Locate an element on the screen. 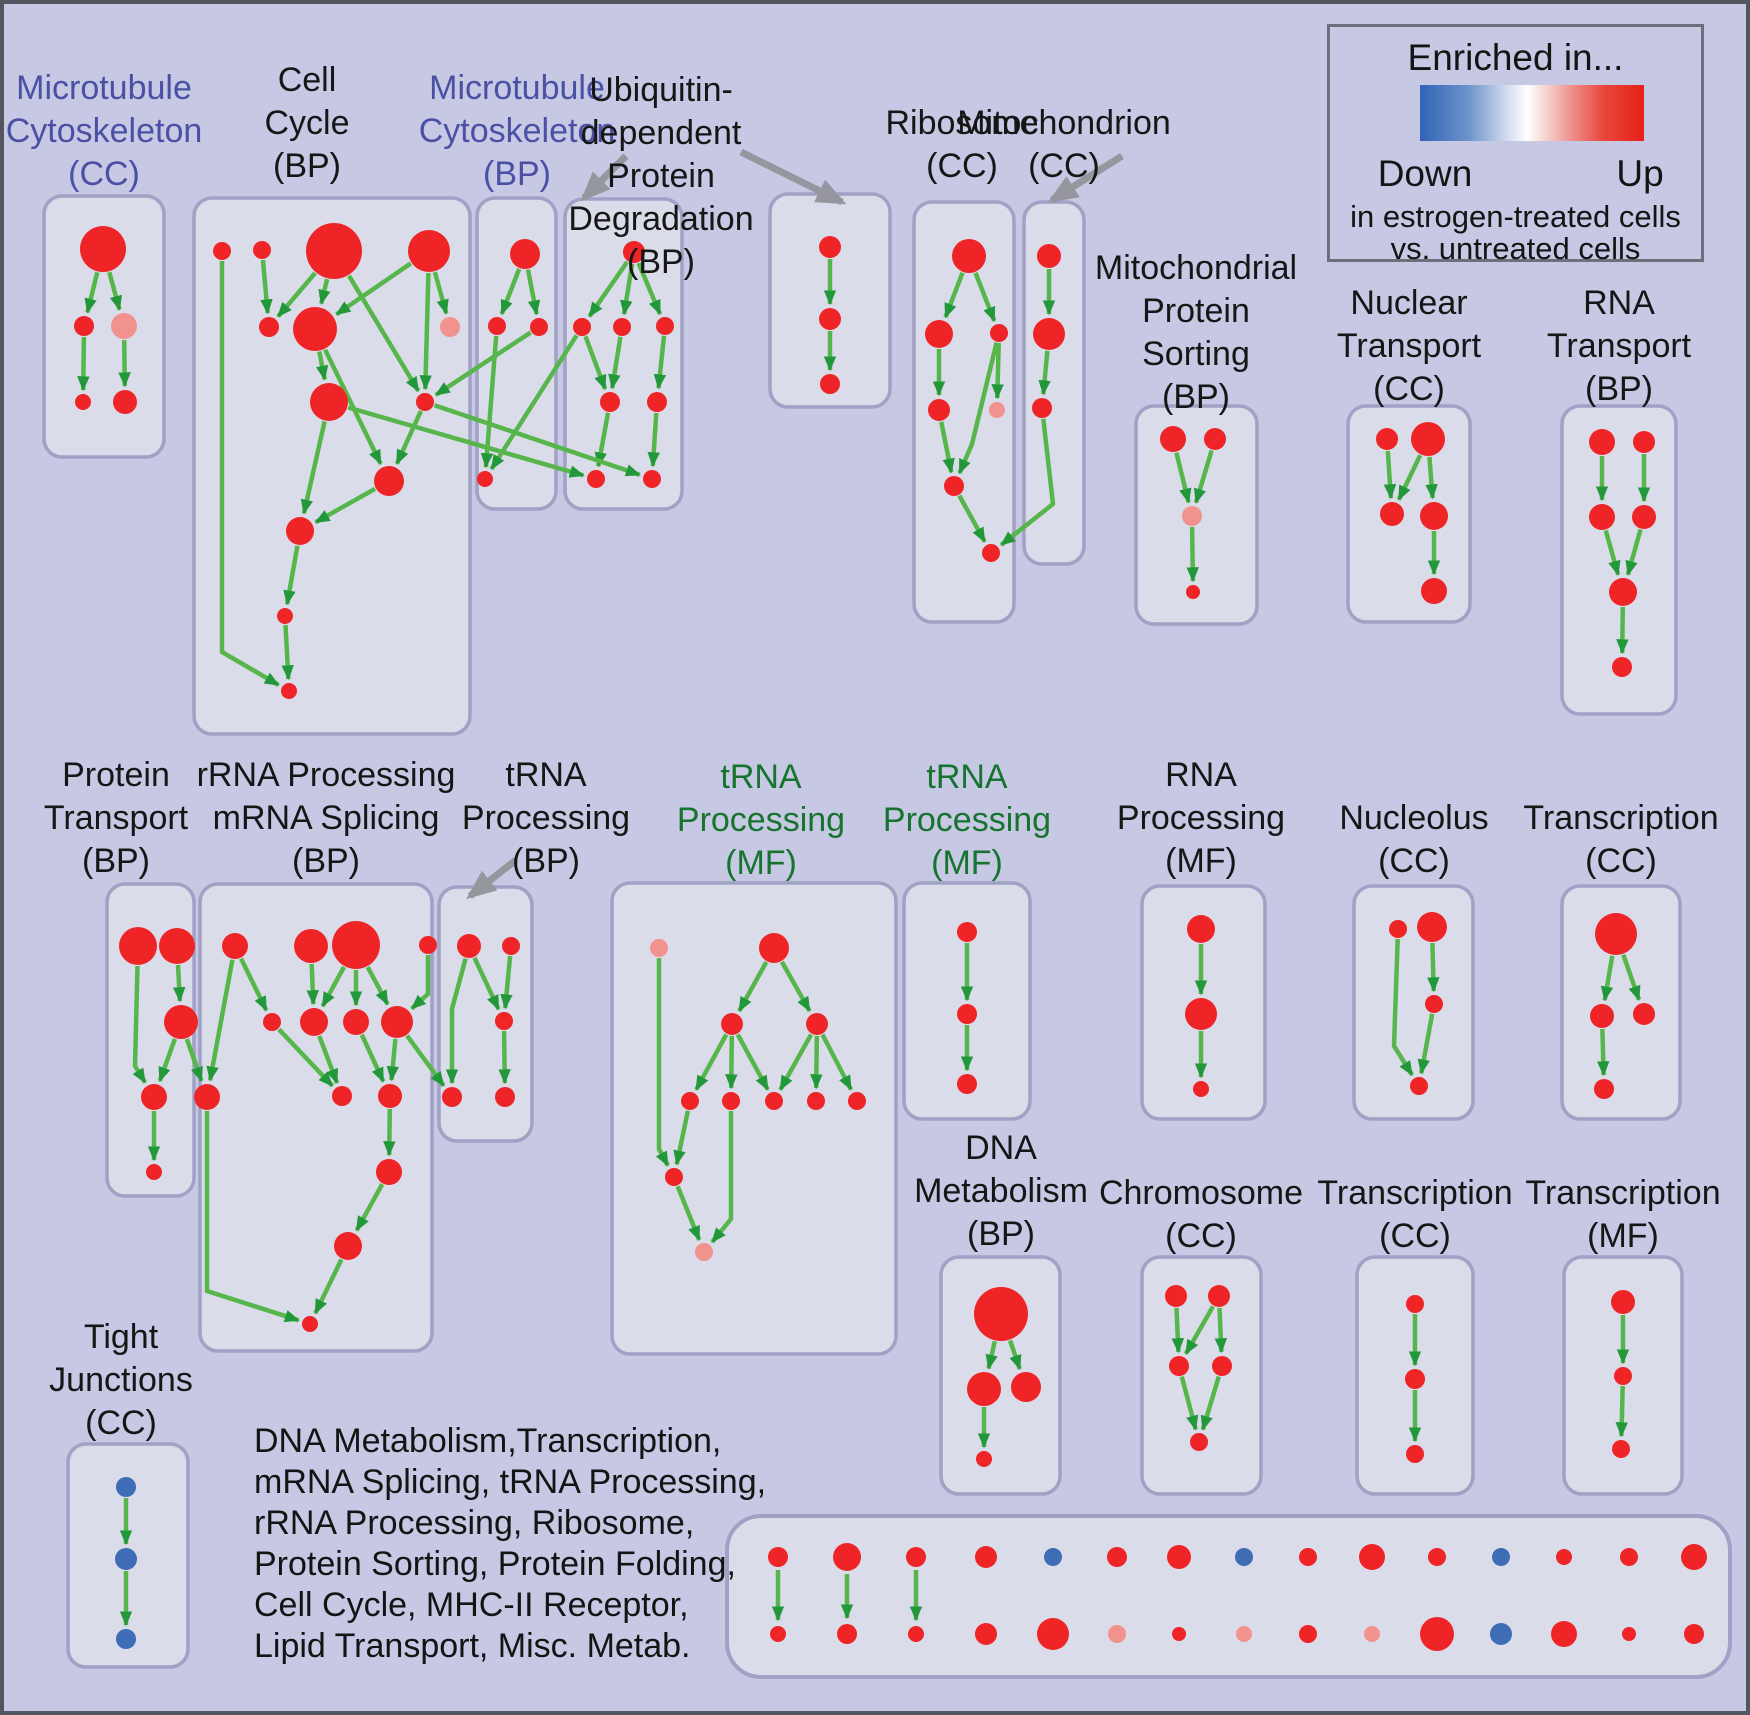 The height and width of the screenshot is (1715, 1750). edge-rr10-rr11 is located at coordinates (389, 1132).